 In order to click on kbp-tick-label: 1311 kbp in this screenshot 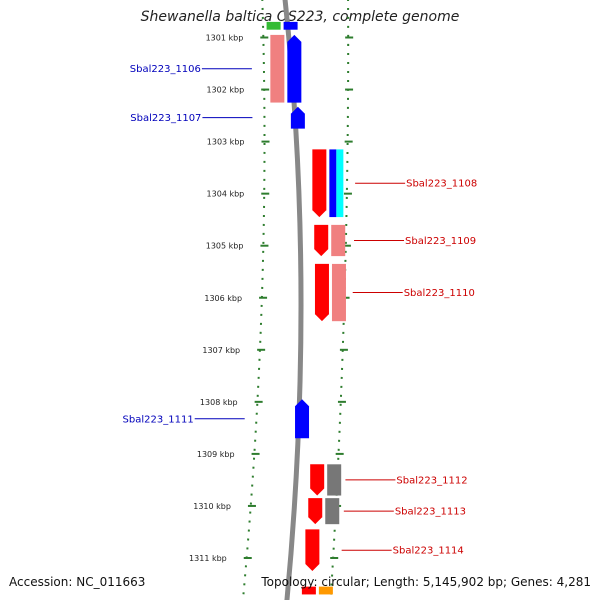, I will do `click(208, 558)`.